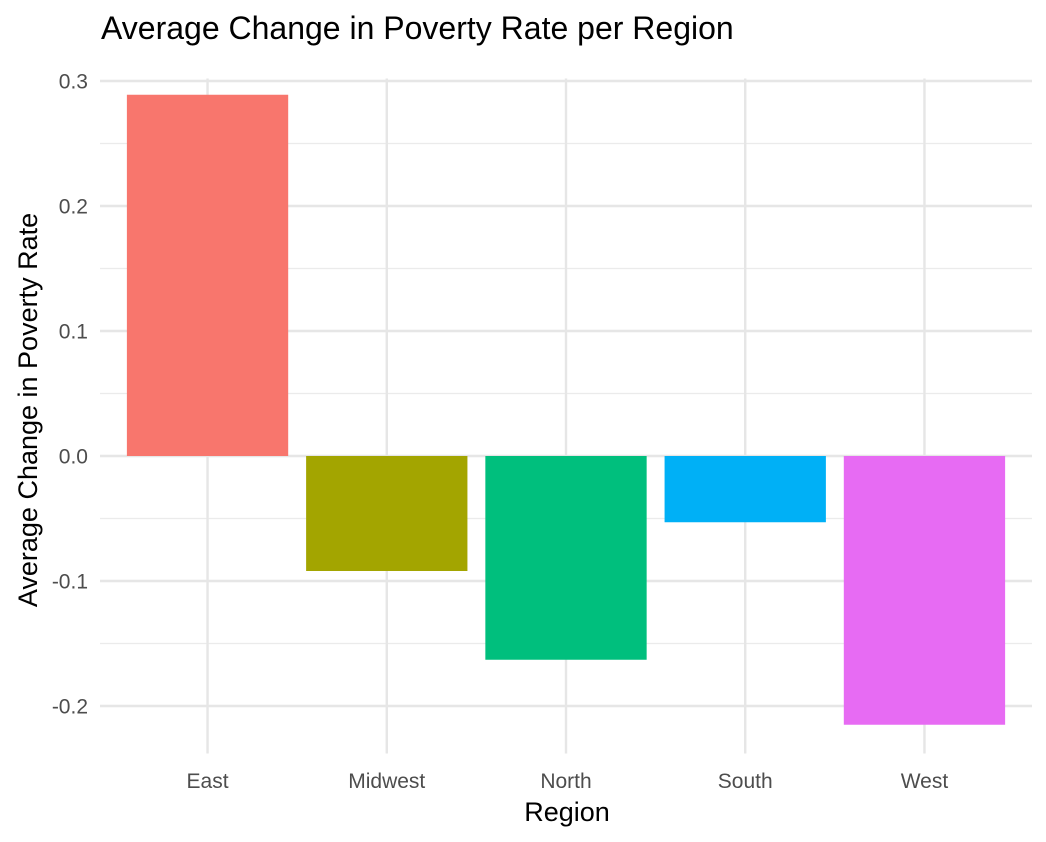 This screenshot has height=842, width=1046. What do you see at coordinates (566, 558) in the screenshot?
I see `bar-north` at bounding box center [566, 558].